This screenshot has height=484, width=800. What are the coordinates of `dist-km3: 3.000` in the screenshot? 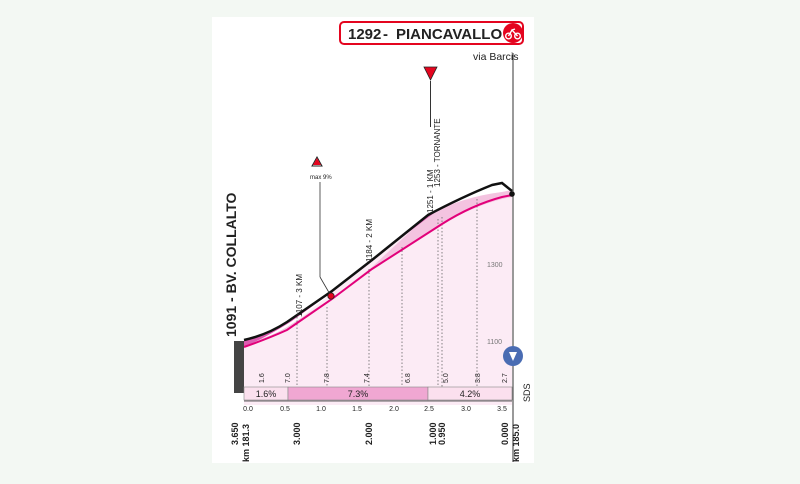 It's located at (297, 433).